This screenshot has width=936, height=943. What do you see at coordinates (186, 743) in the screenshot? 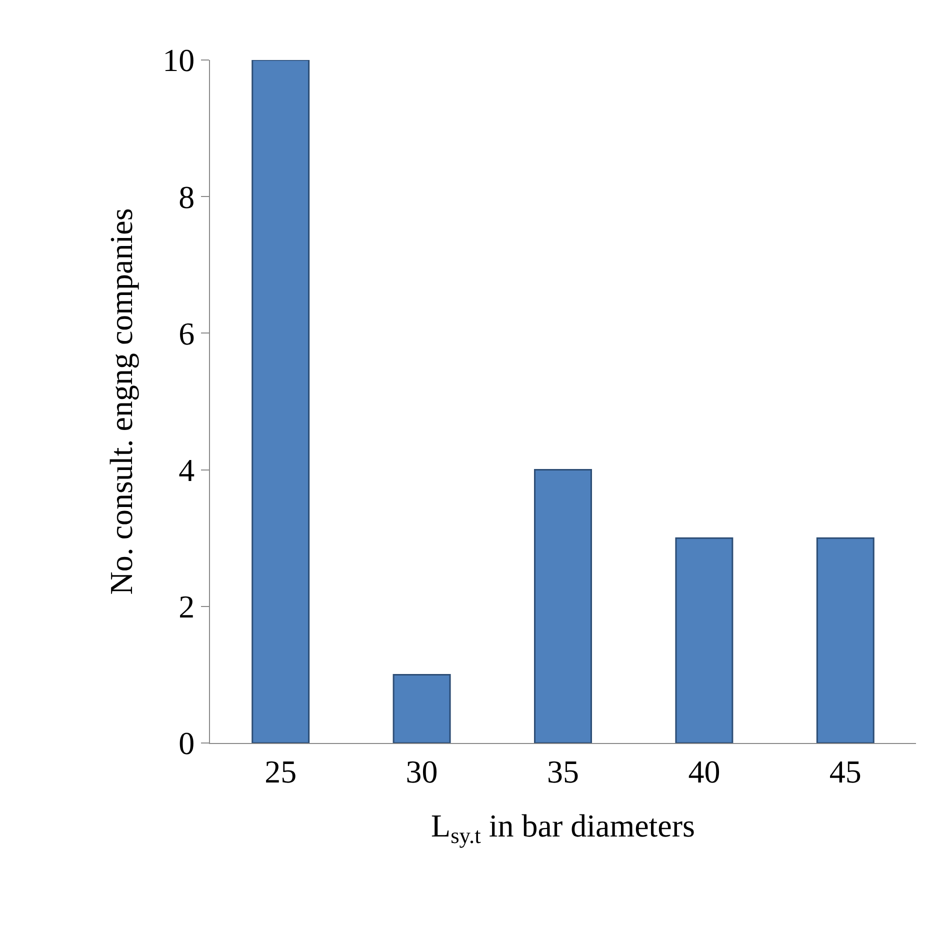
I see `y-tick-label: 0` at bounding box center [186, 743].